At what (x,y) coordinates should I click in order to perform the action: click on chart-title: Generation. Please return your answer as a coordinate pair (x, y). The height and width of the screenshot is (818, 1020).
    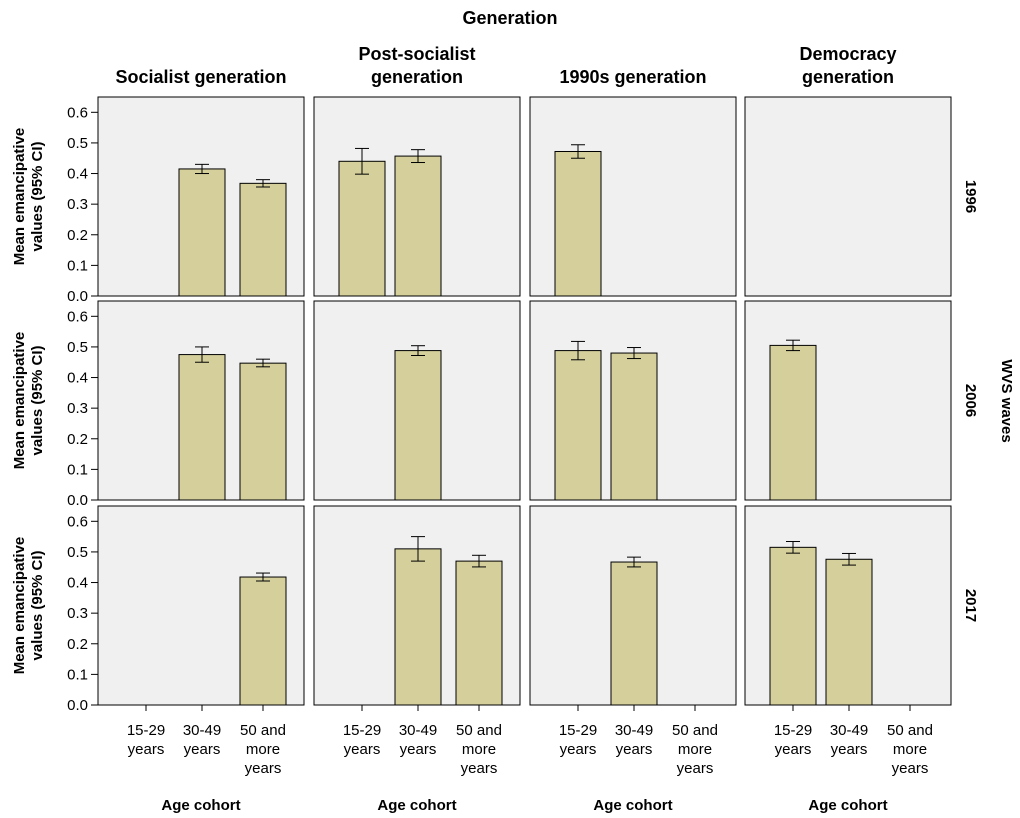
    Looking at the image, I should click on (509, 18).